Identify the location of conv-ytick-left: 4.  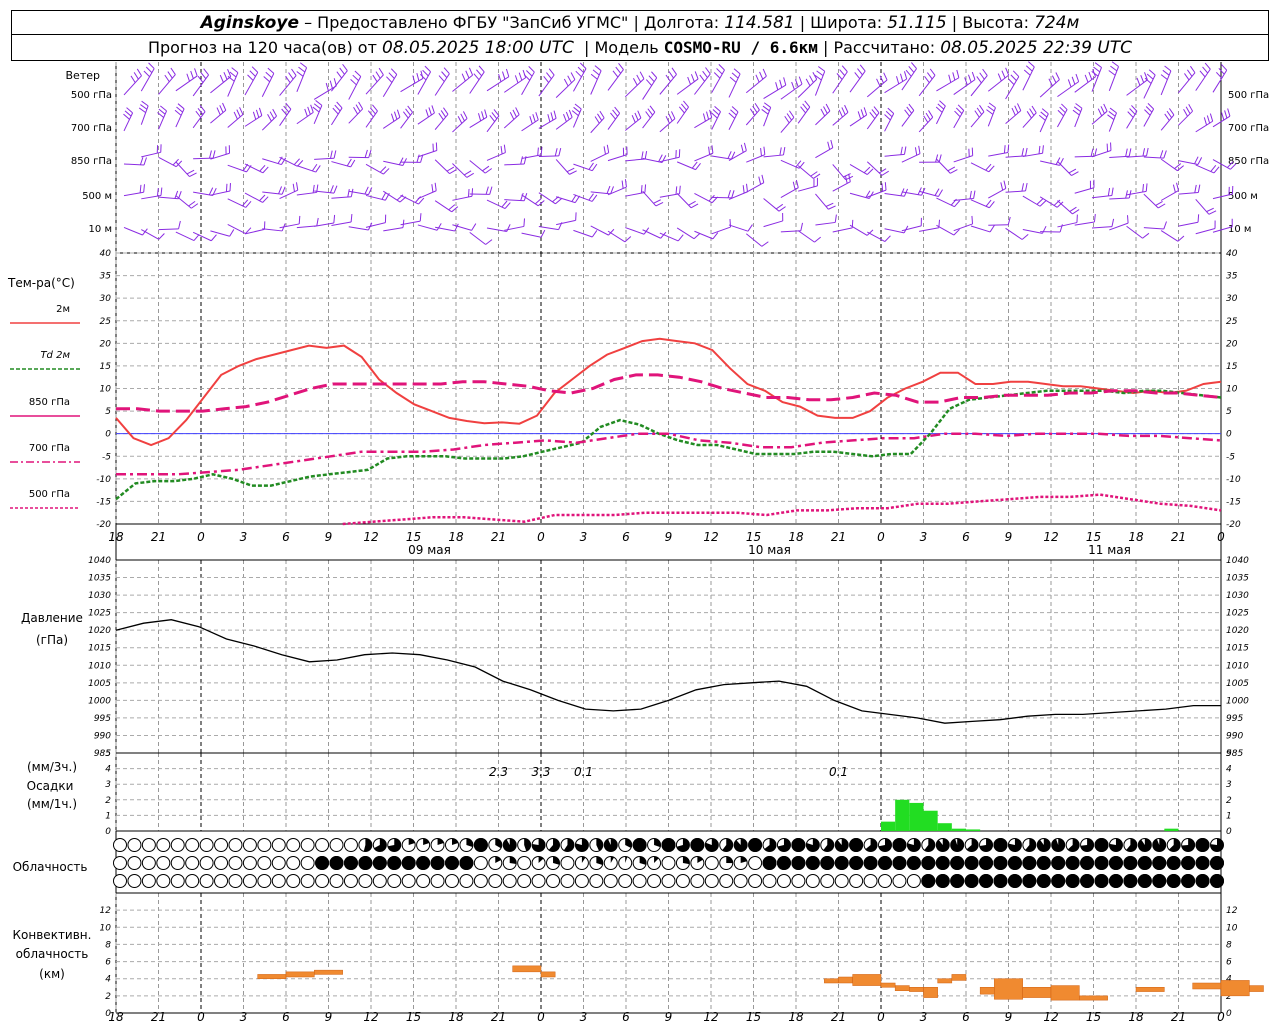
(108, 980).